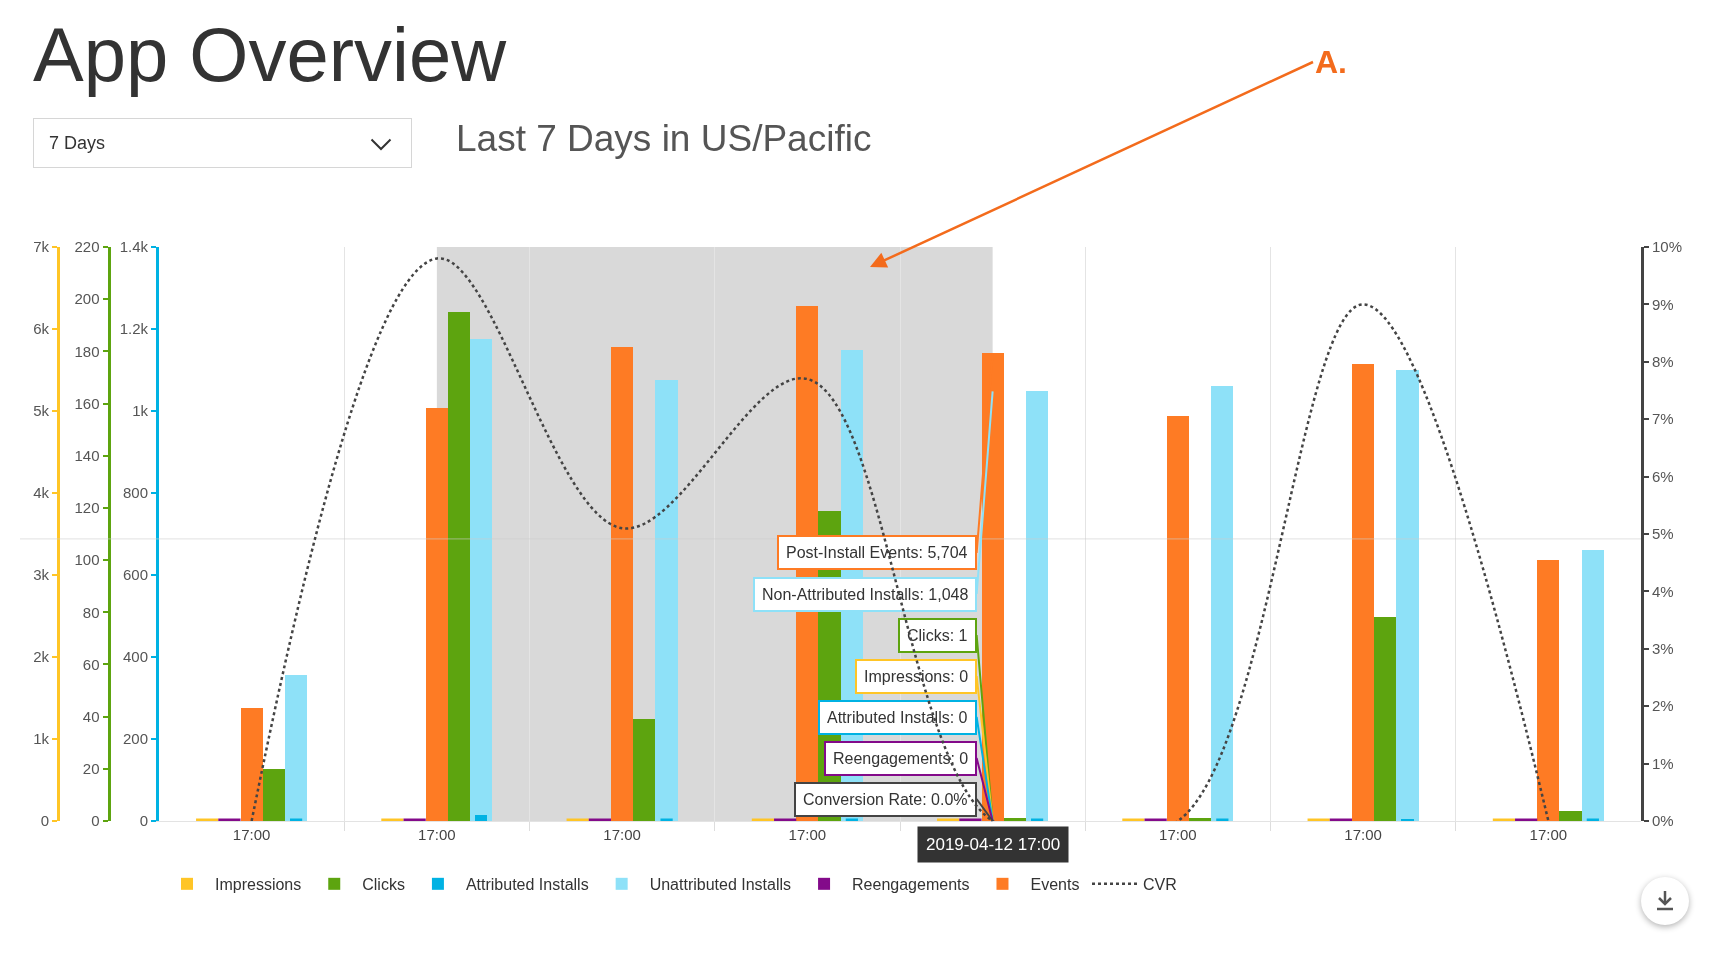 Image resolution: width=1723 pixels, height=960 pixels. Describe the element at coordinates (135, 493) in the screenshot. I see `y3-tick-label: 800` at that location.